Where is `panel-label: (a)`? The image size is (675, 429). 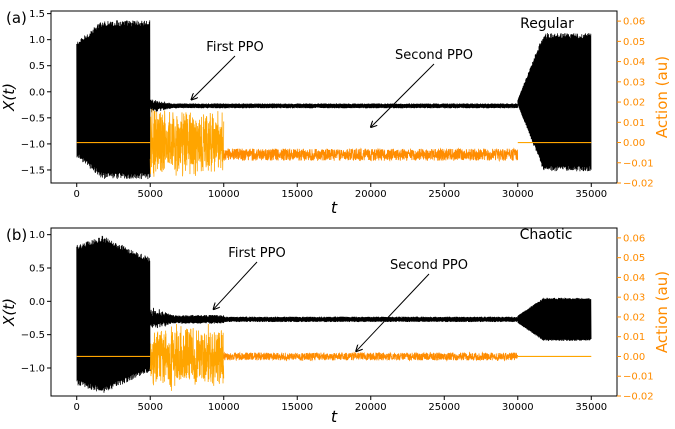 panel-label: (a) is located at coordinates (16, 18).